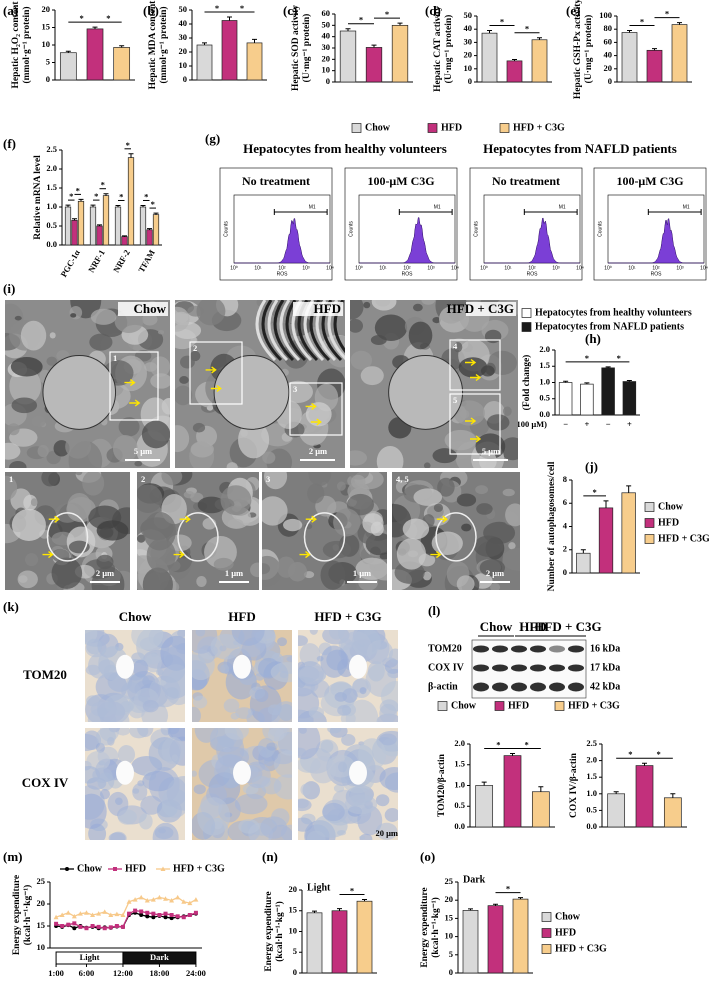 Image resolution: width=709 pixels, height=985 pixels. I want to click on vessel, so click(358, 666).